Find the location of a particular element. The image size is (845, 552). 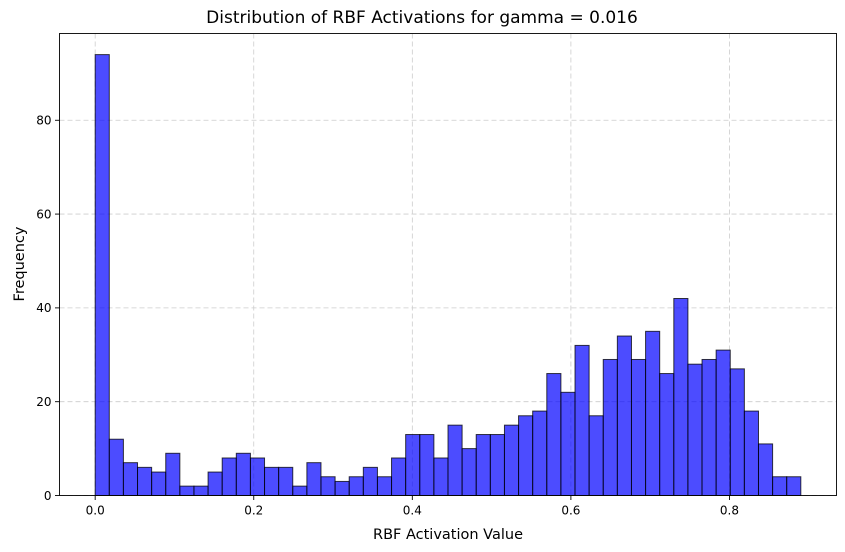

y-tick-label-3: 60 is located at coordinates (43, 214).